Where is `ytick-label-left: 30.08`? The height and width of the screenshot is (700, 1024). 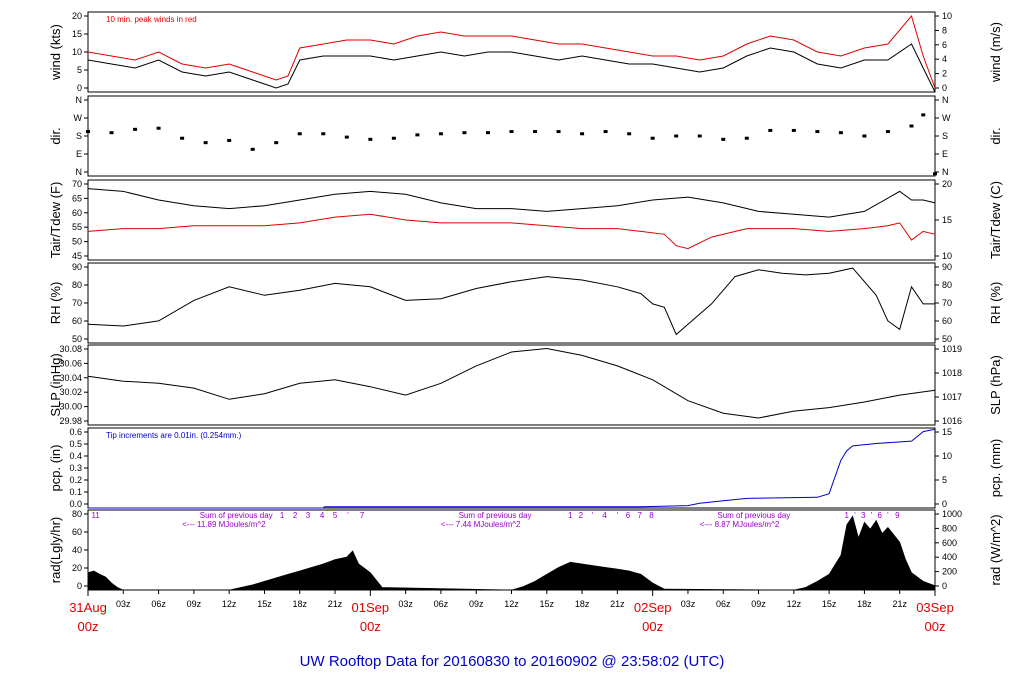
ytick-label-left: 30.08 is located at coordinates (70, 349).